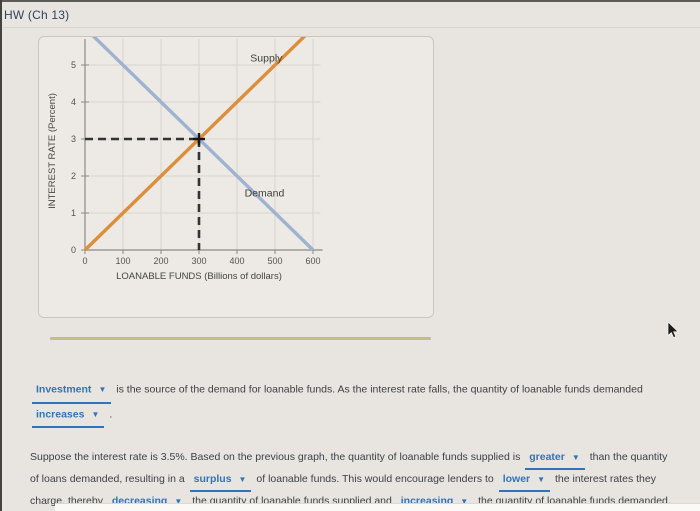 Image resolution: width=700 pixels, height=511 pixels. I want to click on window-left-edge, so click(1, 255).